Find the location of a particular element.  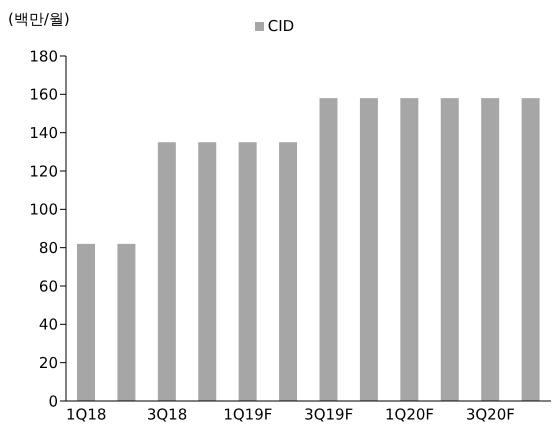

y-tick-label: 60 is located at coordinates (48, 286).